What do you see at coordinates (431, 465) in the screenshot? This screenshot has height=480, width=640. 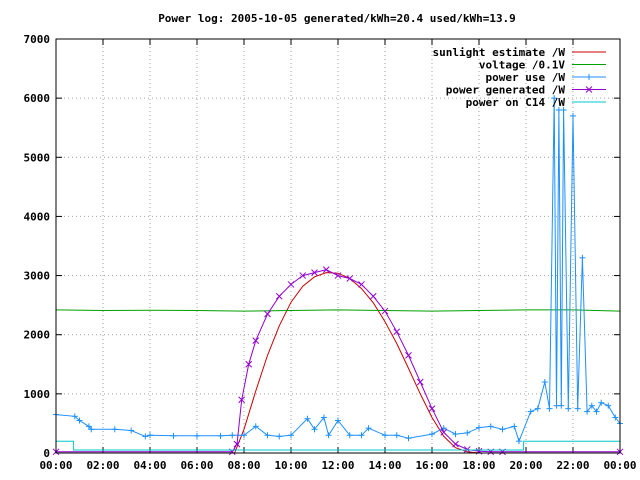 I see `x-tick-label: 16:00` at bounding box center [431, 465].